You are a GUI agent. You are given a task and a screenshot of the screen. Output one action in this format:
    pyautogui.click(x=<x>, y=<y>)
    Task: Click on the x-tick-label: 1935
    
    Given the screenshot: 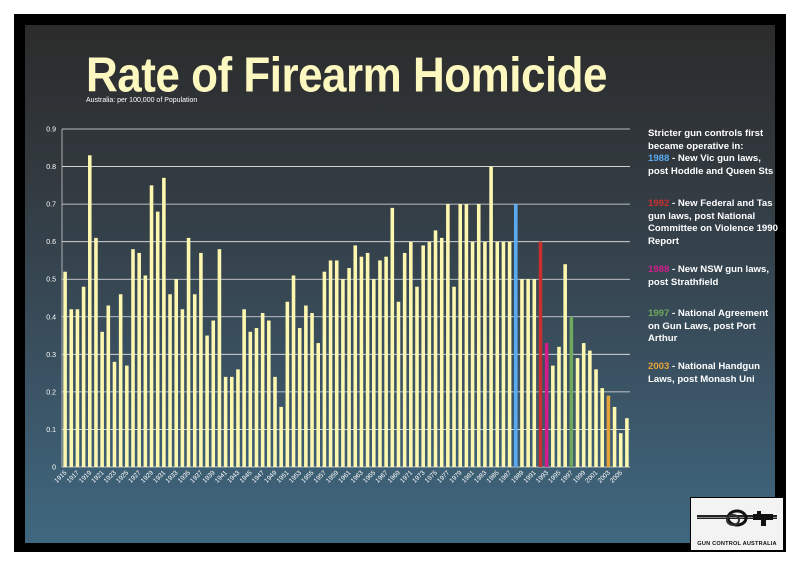 What is the action you would take?
    pyautogui.click(x=184, y=476)
    